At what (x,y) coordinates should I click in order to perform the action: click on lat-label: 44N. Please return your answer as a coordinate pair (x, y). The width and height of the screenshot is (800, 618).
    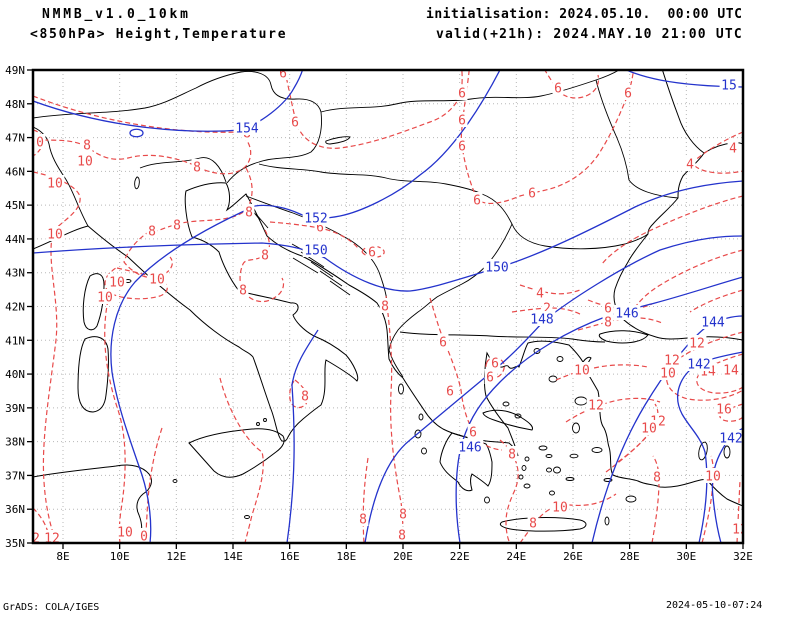
    Looking at the image, I should click on (15, 239).